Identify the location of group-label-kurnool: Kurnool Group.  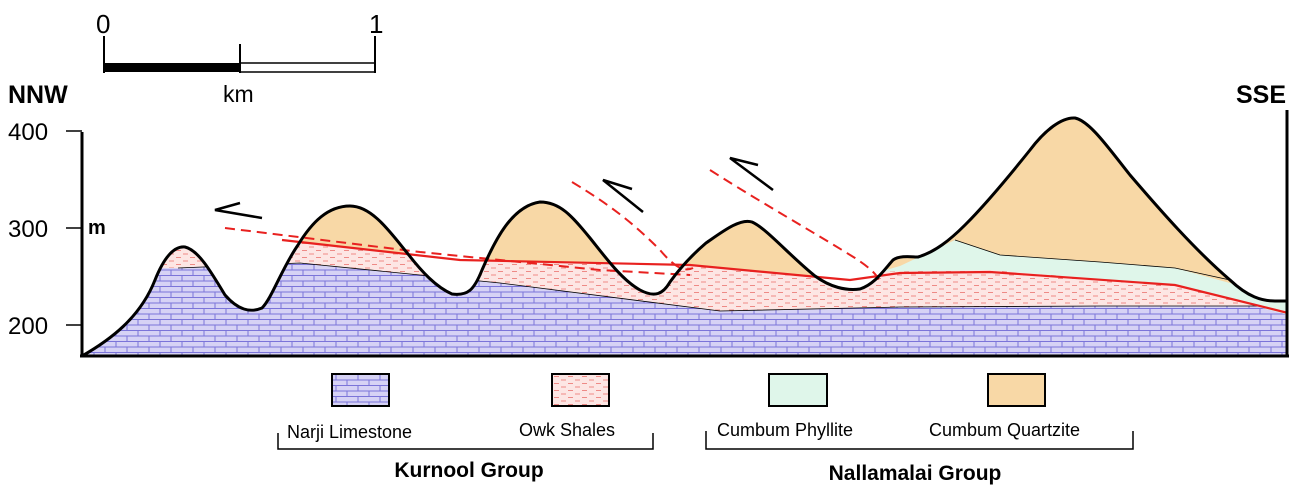
(468, 470).